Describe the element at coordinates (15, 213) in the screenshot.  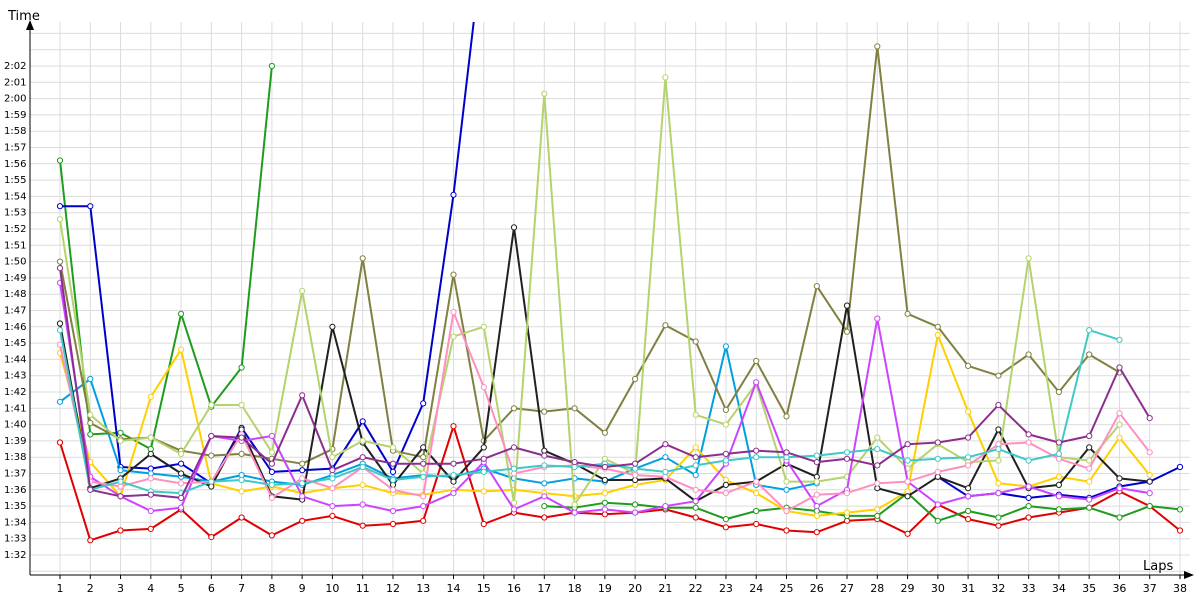
I see `y-tick-label: 1:53` at that location.